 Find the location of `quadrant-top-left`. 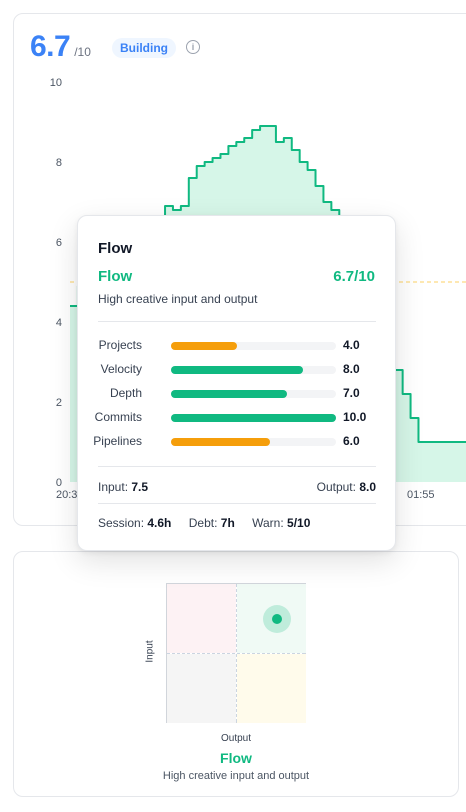

quadrant-top-left is located at coordinates (201, 618).